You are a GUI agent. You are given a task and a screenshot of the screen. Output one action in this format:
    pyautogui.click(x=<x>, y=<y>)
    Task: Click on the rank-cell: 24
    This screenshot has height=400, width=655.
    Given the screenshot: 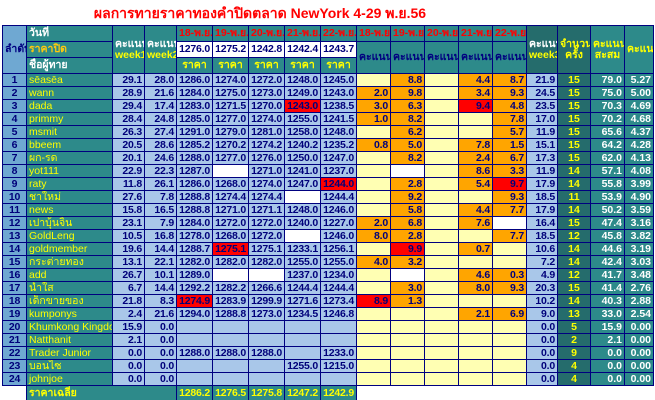 What is the action you would take?
    pyautogui.click(x=14, y=379)
    